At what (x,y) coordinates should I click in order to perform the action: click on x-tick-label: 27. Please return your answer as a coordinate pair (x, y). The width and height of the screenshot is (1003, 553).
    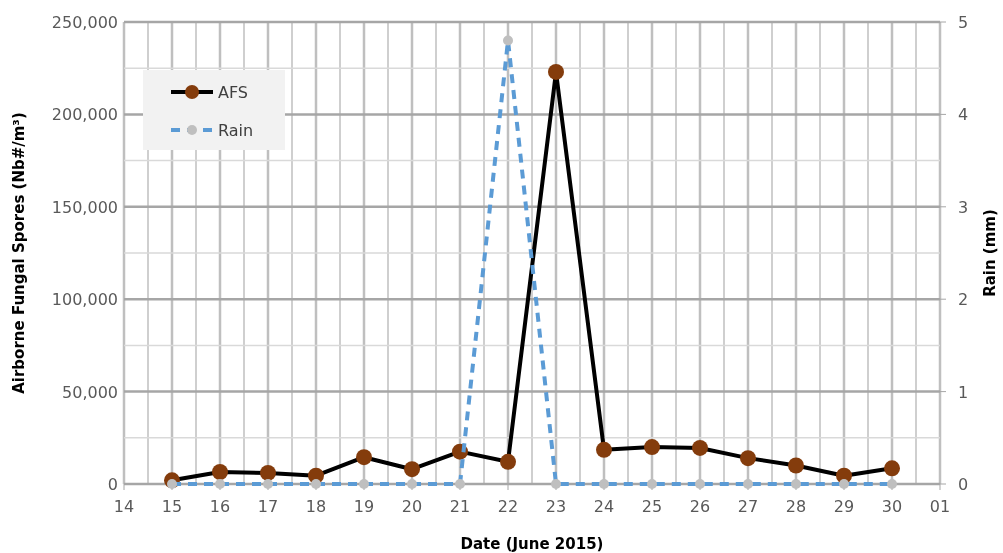
    Looking at the image, I should click on (748, 506).